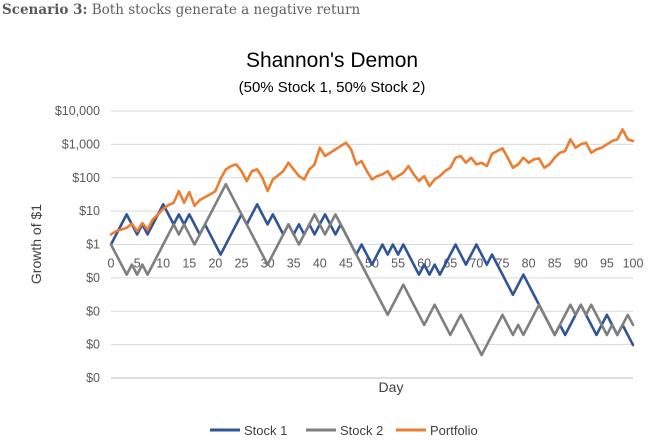  What do you see at coordinates (294, 264) in the screenshot?
I see `x-tick-label: 35` at bounding box center [294, 264].